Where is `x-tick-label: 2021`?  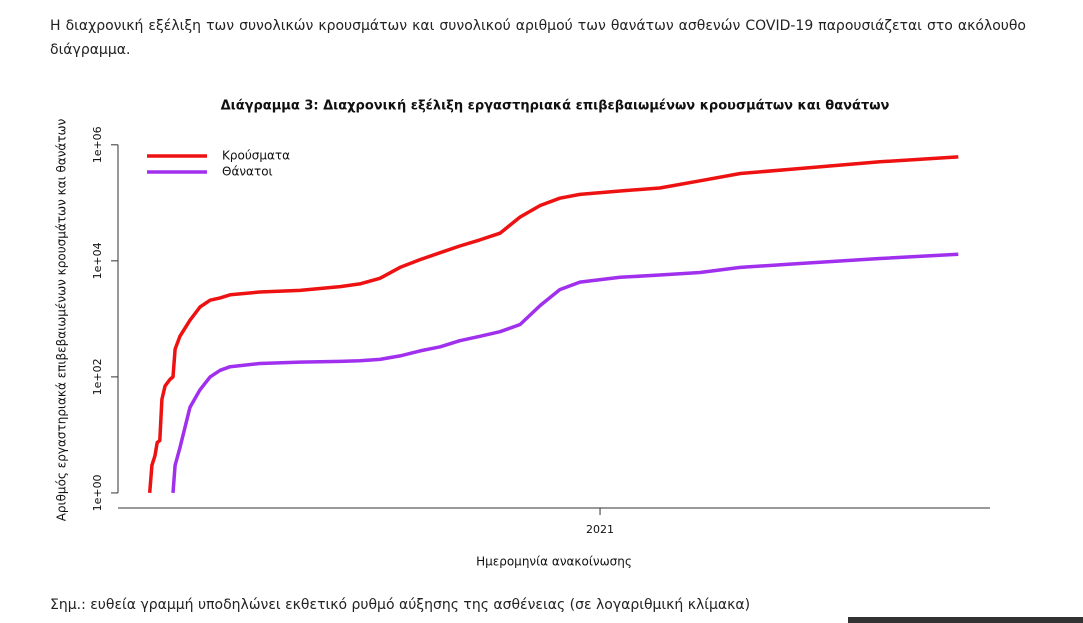 x-tick-label: 2021 is located at coordinates (600, 529).